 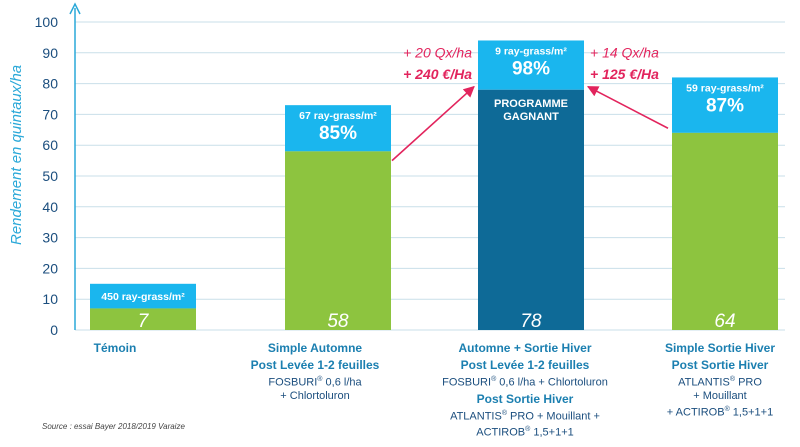 I want to click on y-tick-label: 50, so click(x=50, y=176).